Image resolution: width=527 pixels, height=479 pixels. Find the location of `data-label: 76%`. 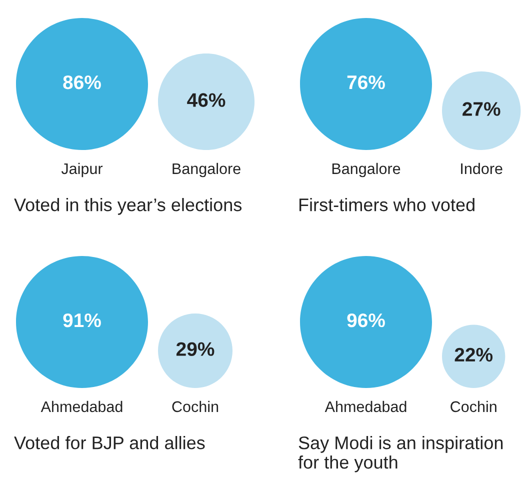

data-label: 76% is located at coordinates (366, 82).